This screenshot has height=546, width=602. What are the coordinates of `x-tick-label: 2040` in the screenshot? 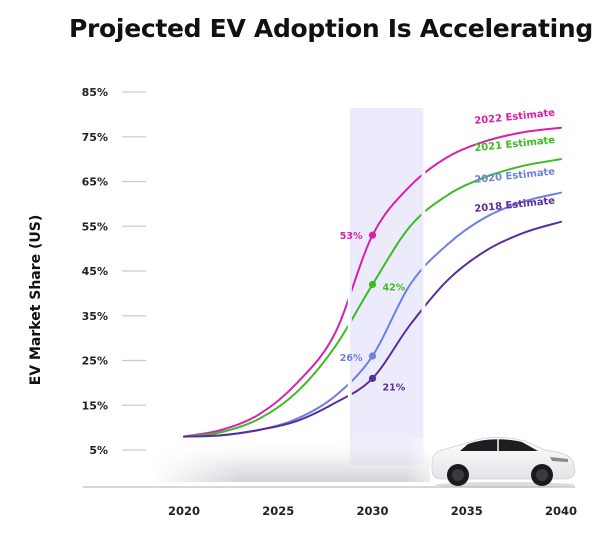 It's located at (561, 511).